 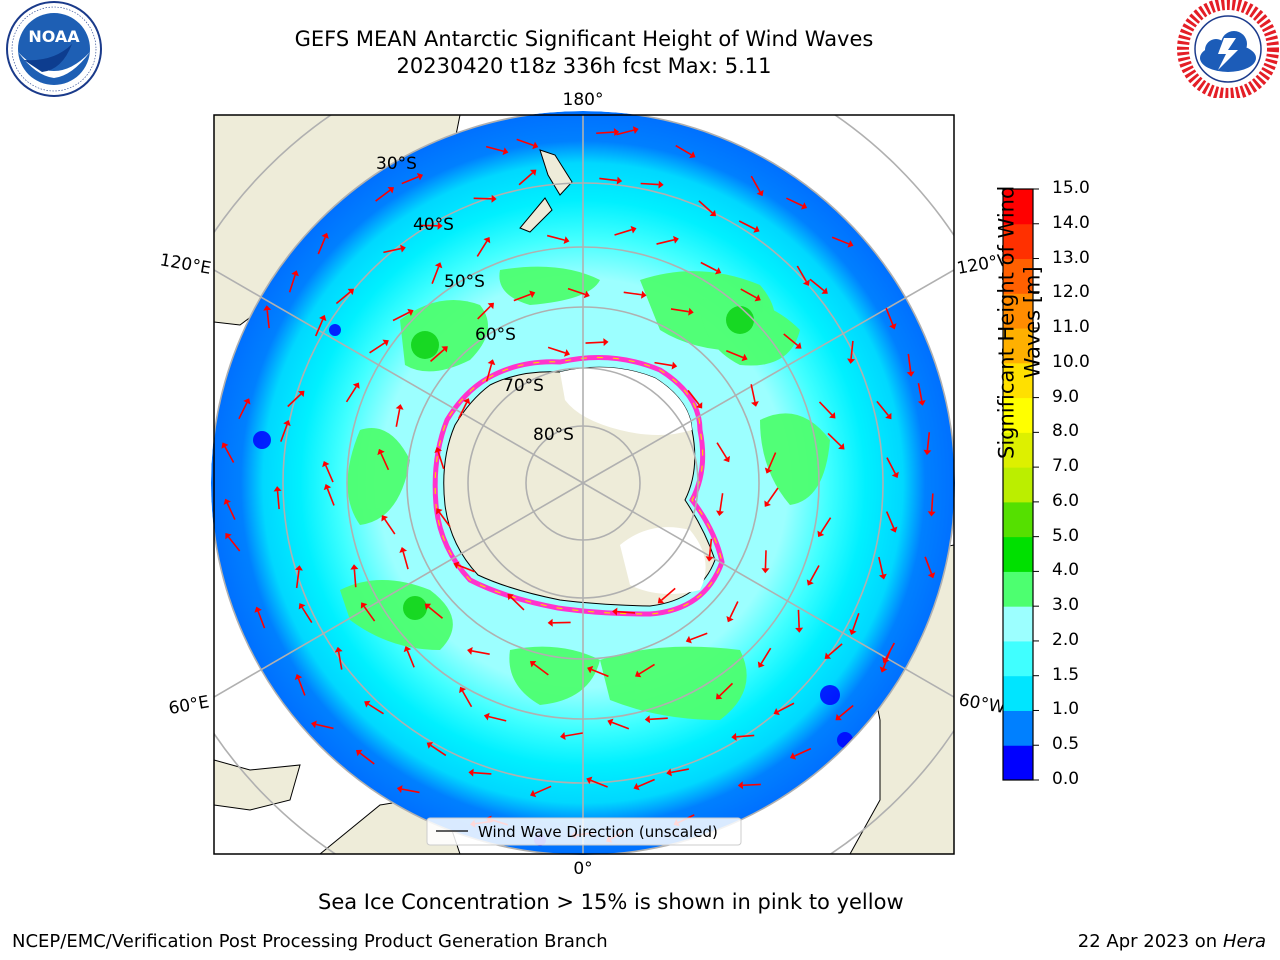 I want to click on footer-date-text: 22 Apr 2023 on, so click(x=1150, y=941).